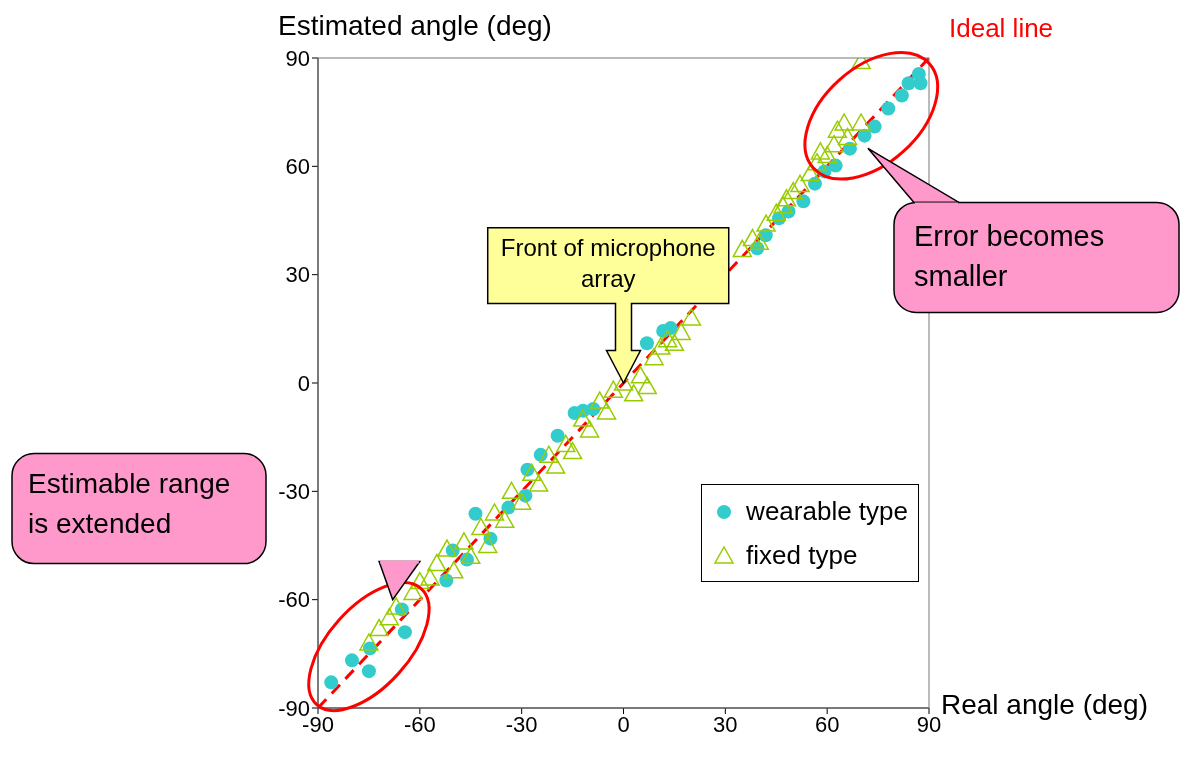 Image resolution: width=1199 pixels, height=761 pixels. What do you see at coordinates (802, 556) in the screenshot?
I see `legend-label: fixed type` at bounding box center [802, 556].